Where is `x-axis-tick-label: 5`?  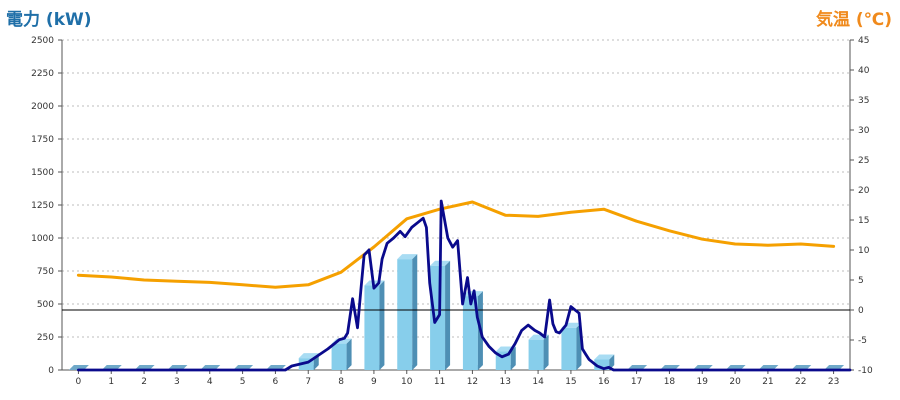 x-axis-tick-label: 5 is located at coordinates (243, 382).